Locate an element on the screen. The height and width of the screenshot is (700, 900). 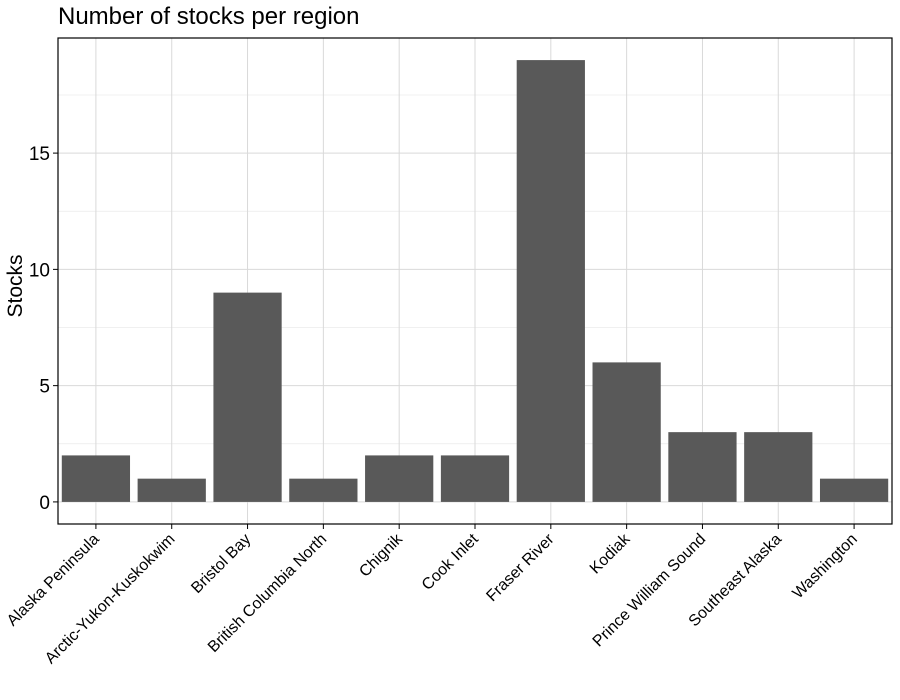
chart-title: Number of stocks per region is located at coordinates (209, 16).